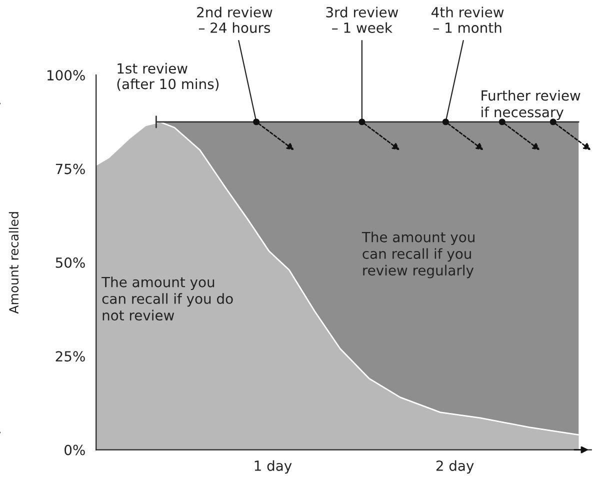 The height and width of the screenshot is (478, 616). What do you see at coordinates (455, 467) in the screenshot?
I see `x-tick-label: 2 day` at bounding box center [455, 467].